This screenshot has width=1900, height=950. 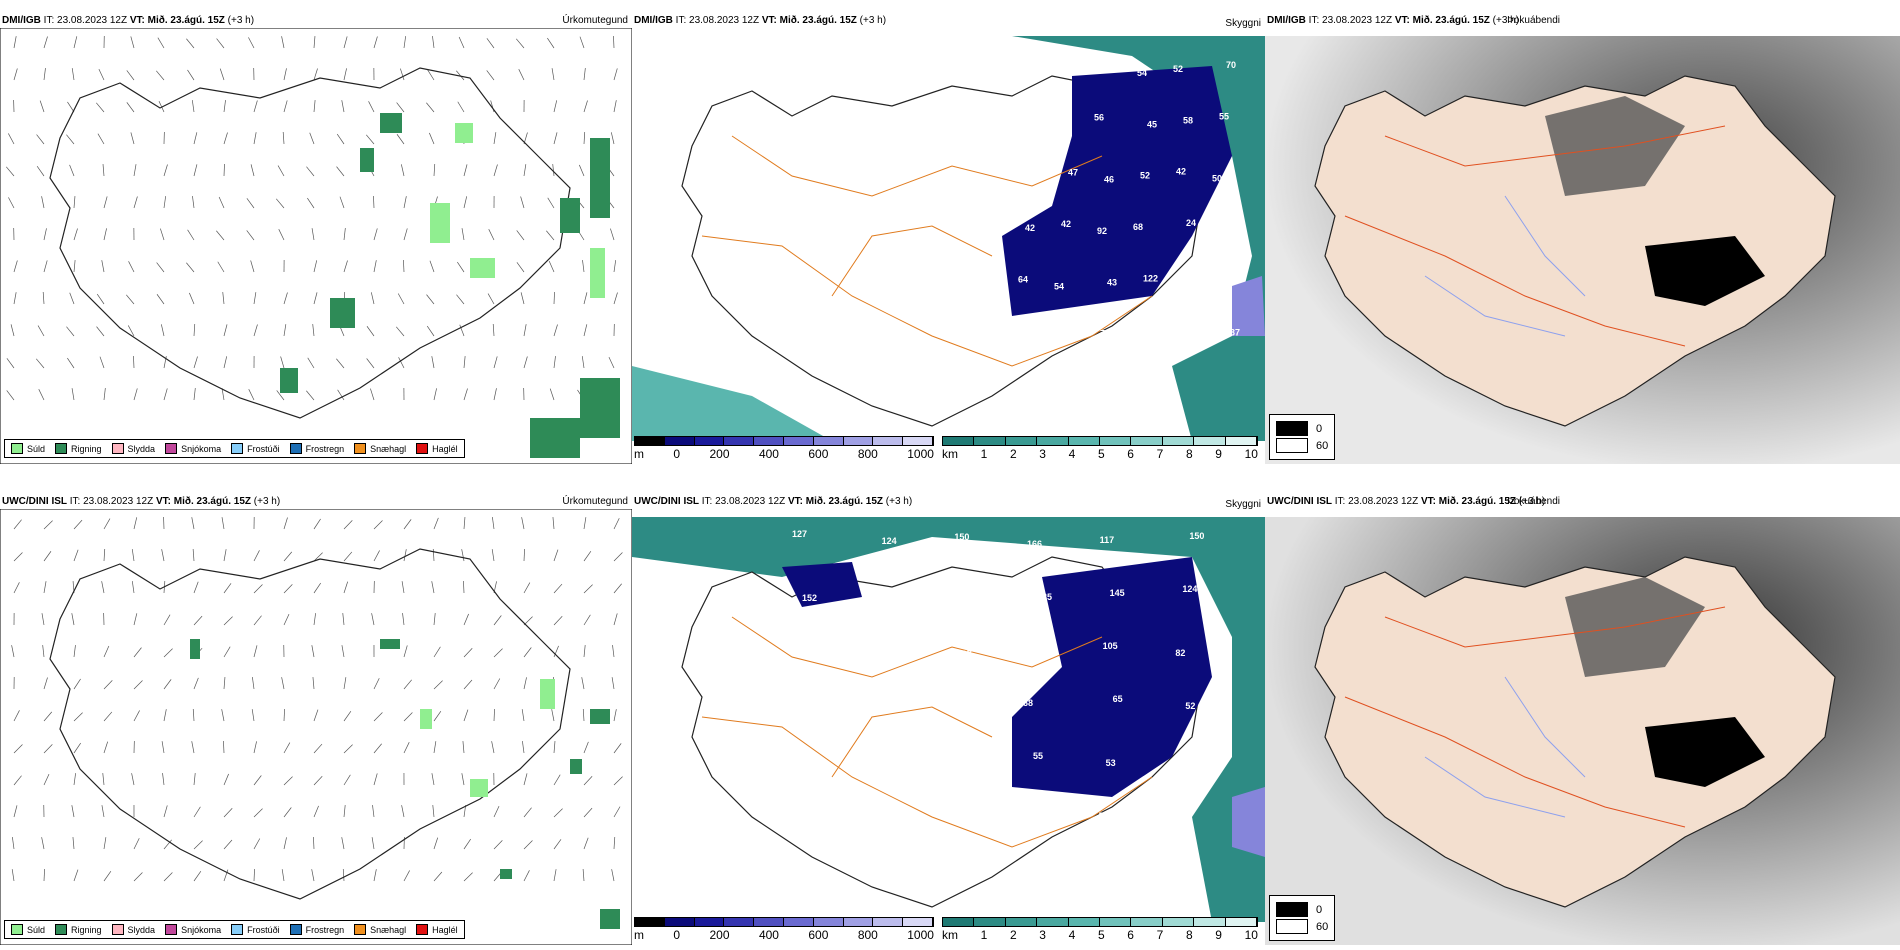 What do you see at coordinates (1100, 448) in the screenshot?
I see `visibility-colorbar-km: km 1 2 3 4 5 6 7 8 9 10` at bounding box center [1100, 448].